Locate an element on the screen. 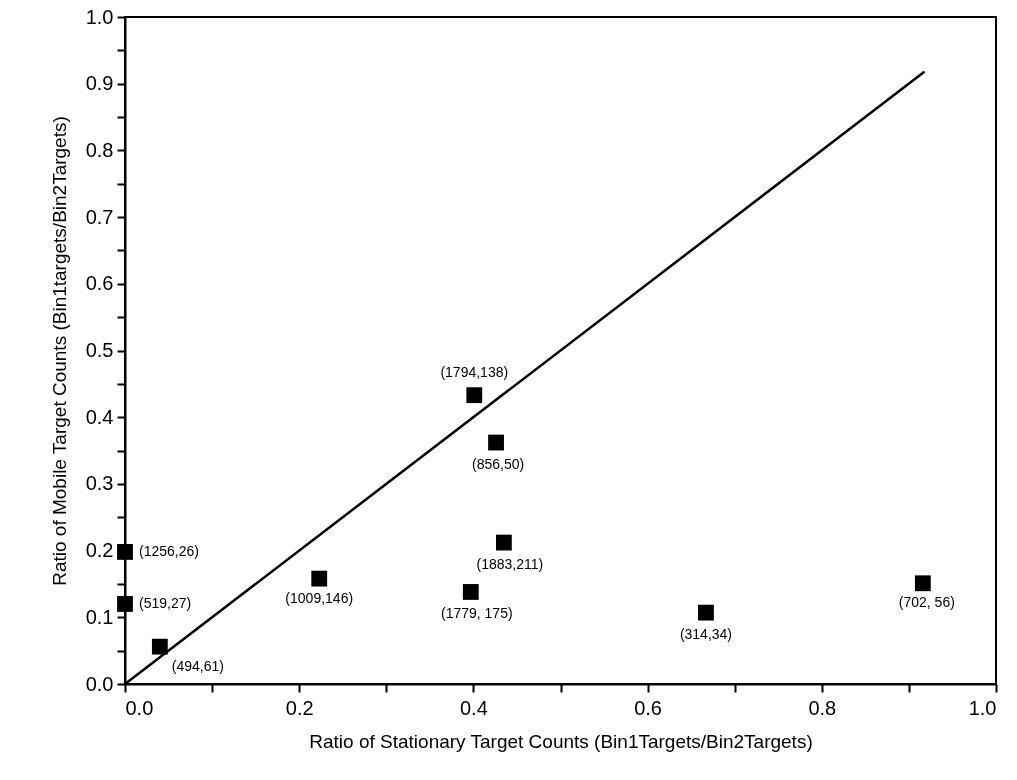 Image resolution: width=1017 pixels, height=780 pixels. y-tick-label: 0.9 is located at coordinates (99, 83).